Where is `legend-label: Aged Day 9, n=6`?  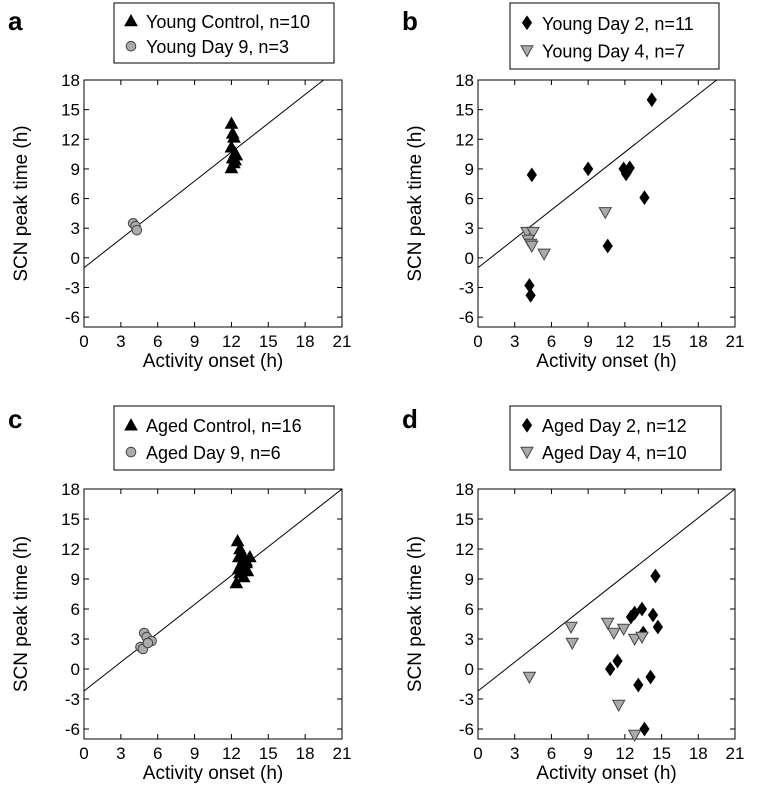
legend-label: Aged Day 9, n=6 is located at coordinates (213, 453).